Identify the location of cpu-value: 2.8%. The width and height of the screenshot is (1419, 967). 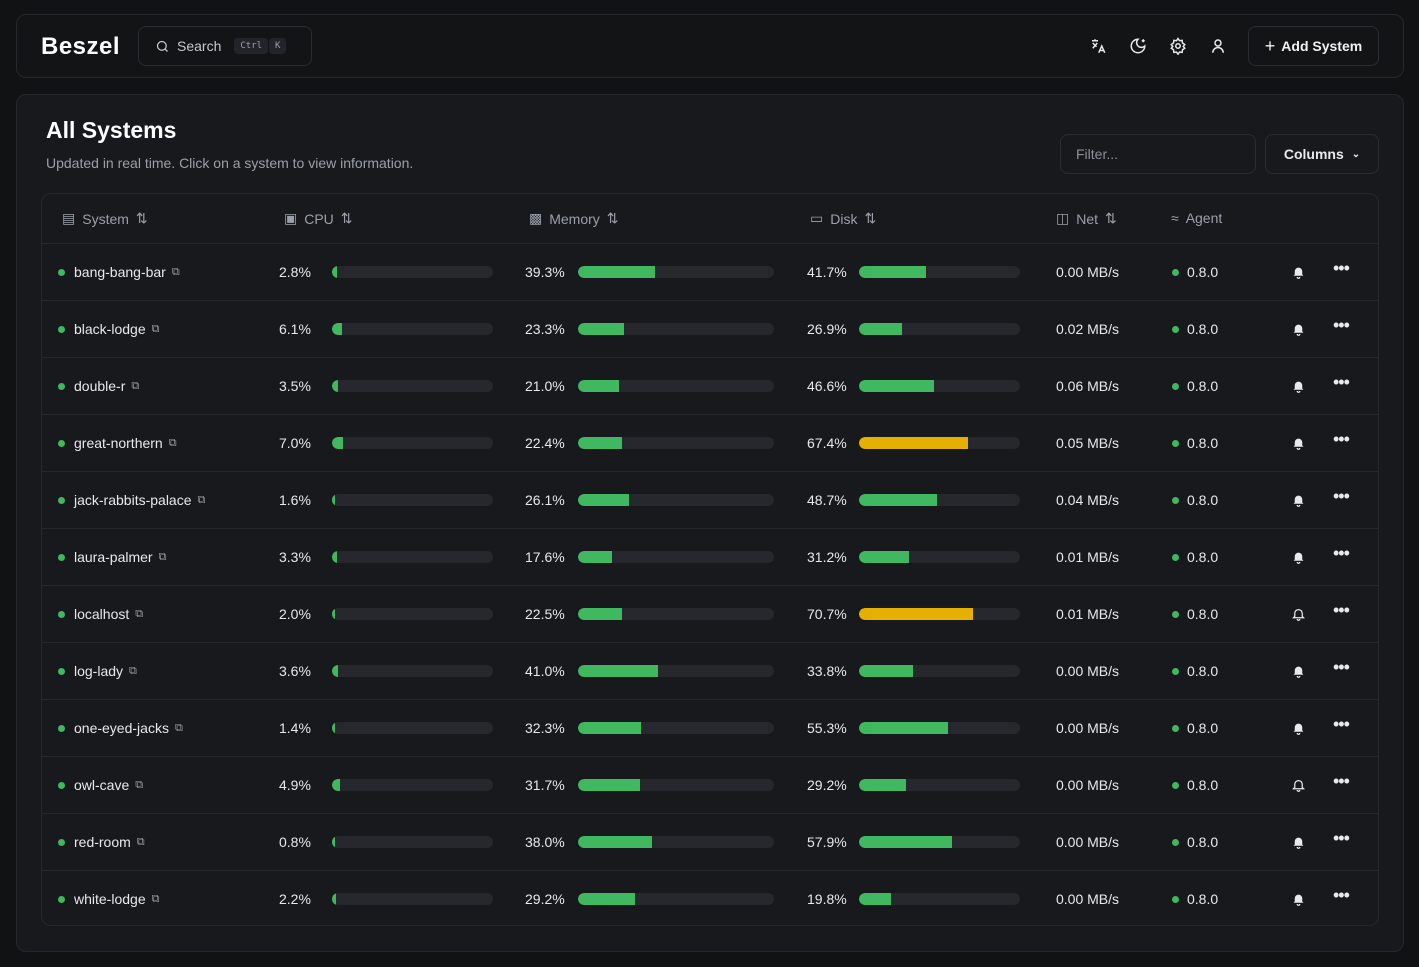
(295, 272).